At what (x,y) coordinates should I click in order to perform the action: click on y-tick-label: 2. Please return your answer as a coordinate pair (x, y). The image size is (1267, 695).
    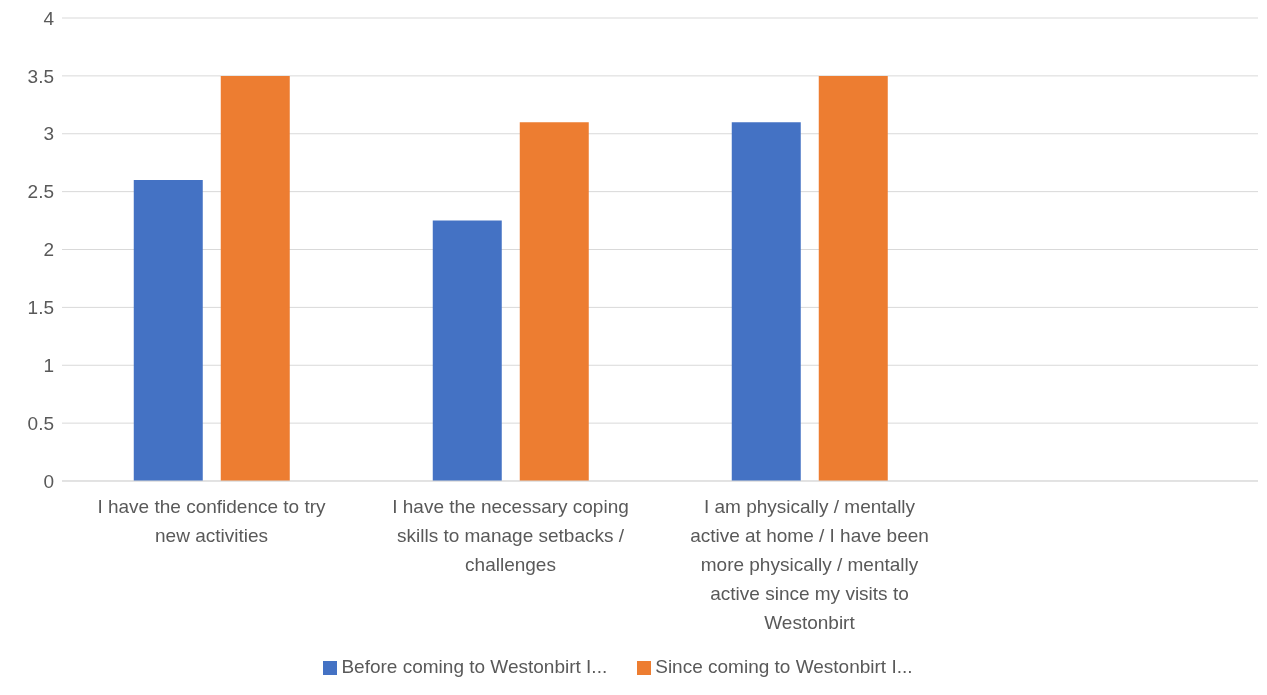
    Looking at the image, I should click on (48, 250).